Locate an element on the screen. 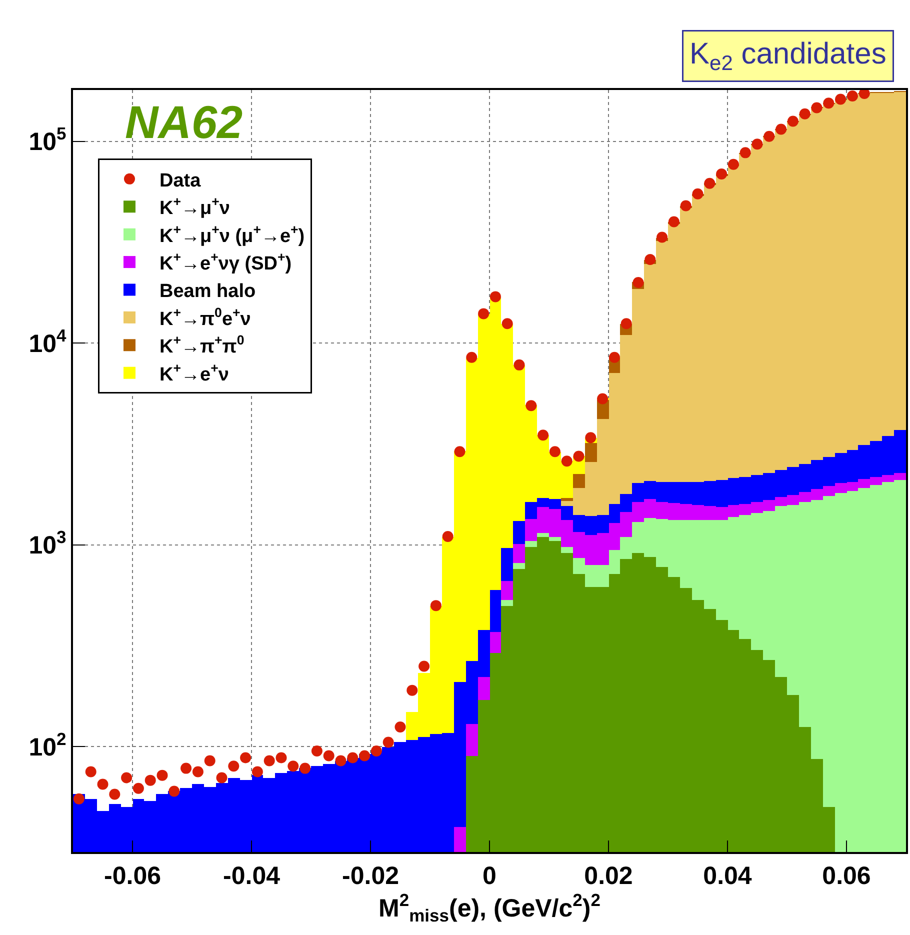 The width and height of the screenshot is (910, 935). annotation: NA62 is located at coordinates (184, 122).